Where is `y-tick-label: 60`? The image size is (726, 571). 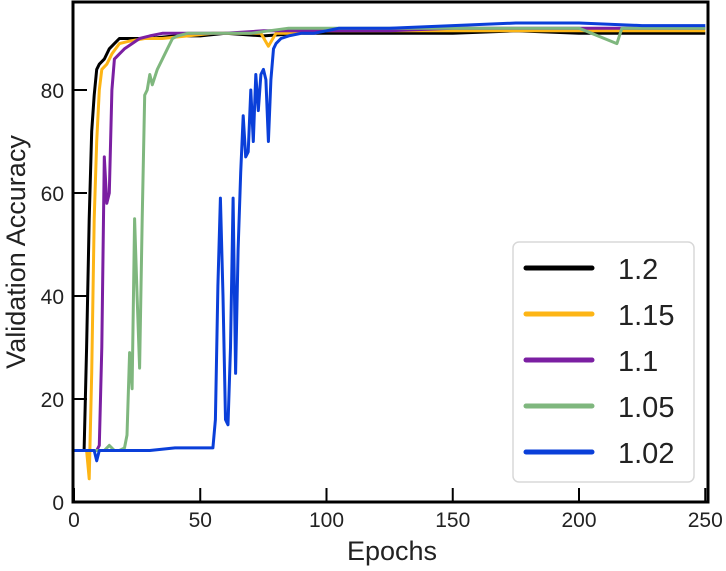
y-tick-label: 60 is located at coordinates (52, 194).